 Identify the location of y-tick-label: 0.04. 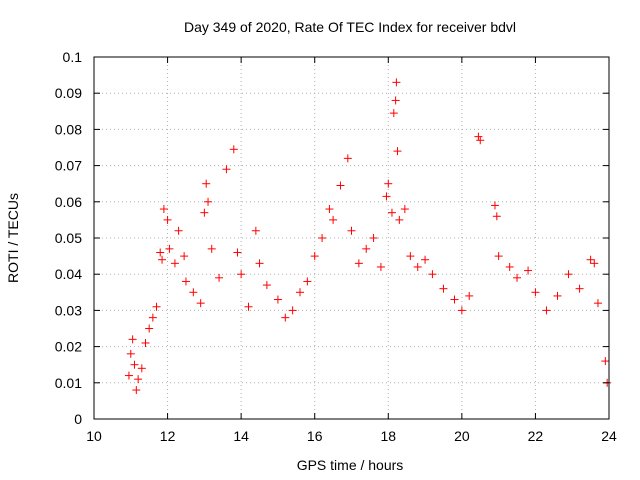
(68, 274).